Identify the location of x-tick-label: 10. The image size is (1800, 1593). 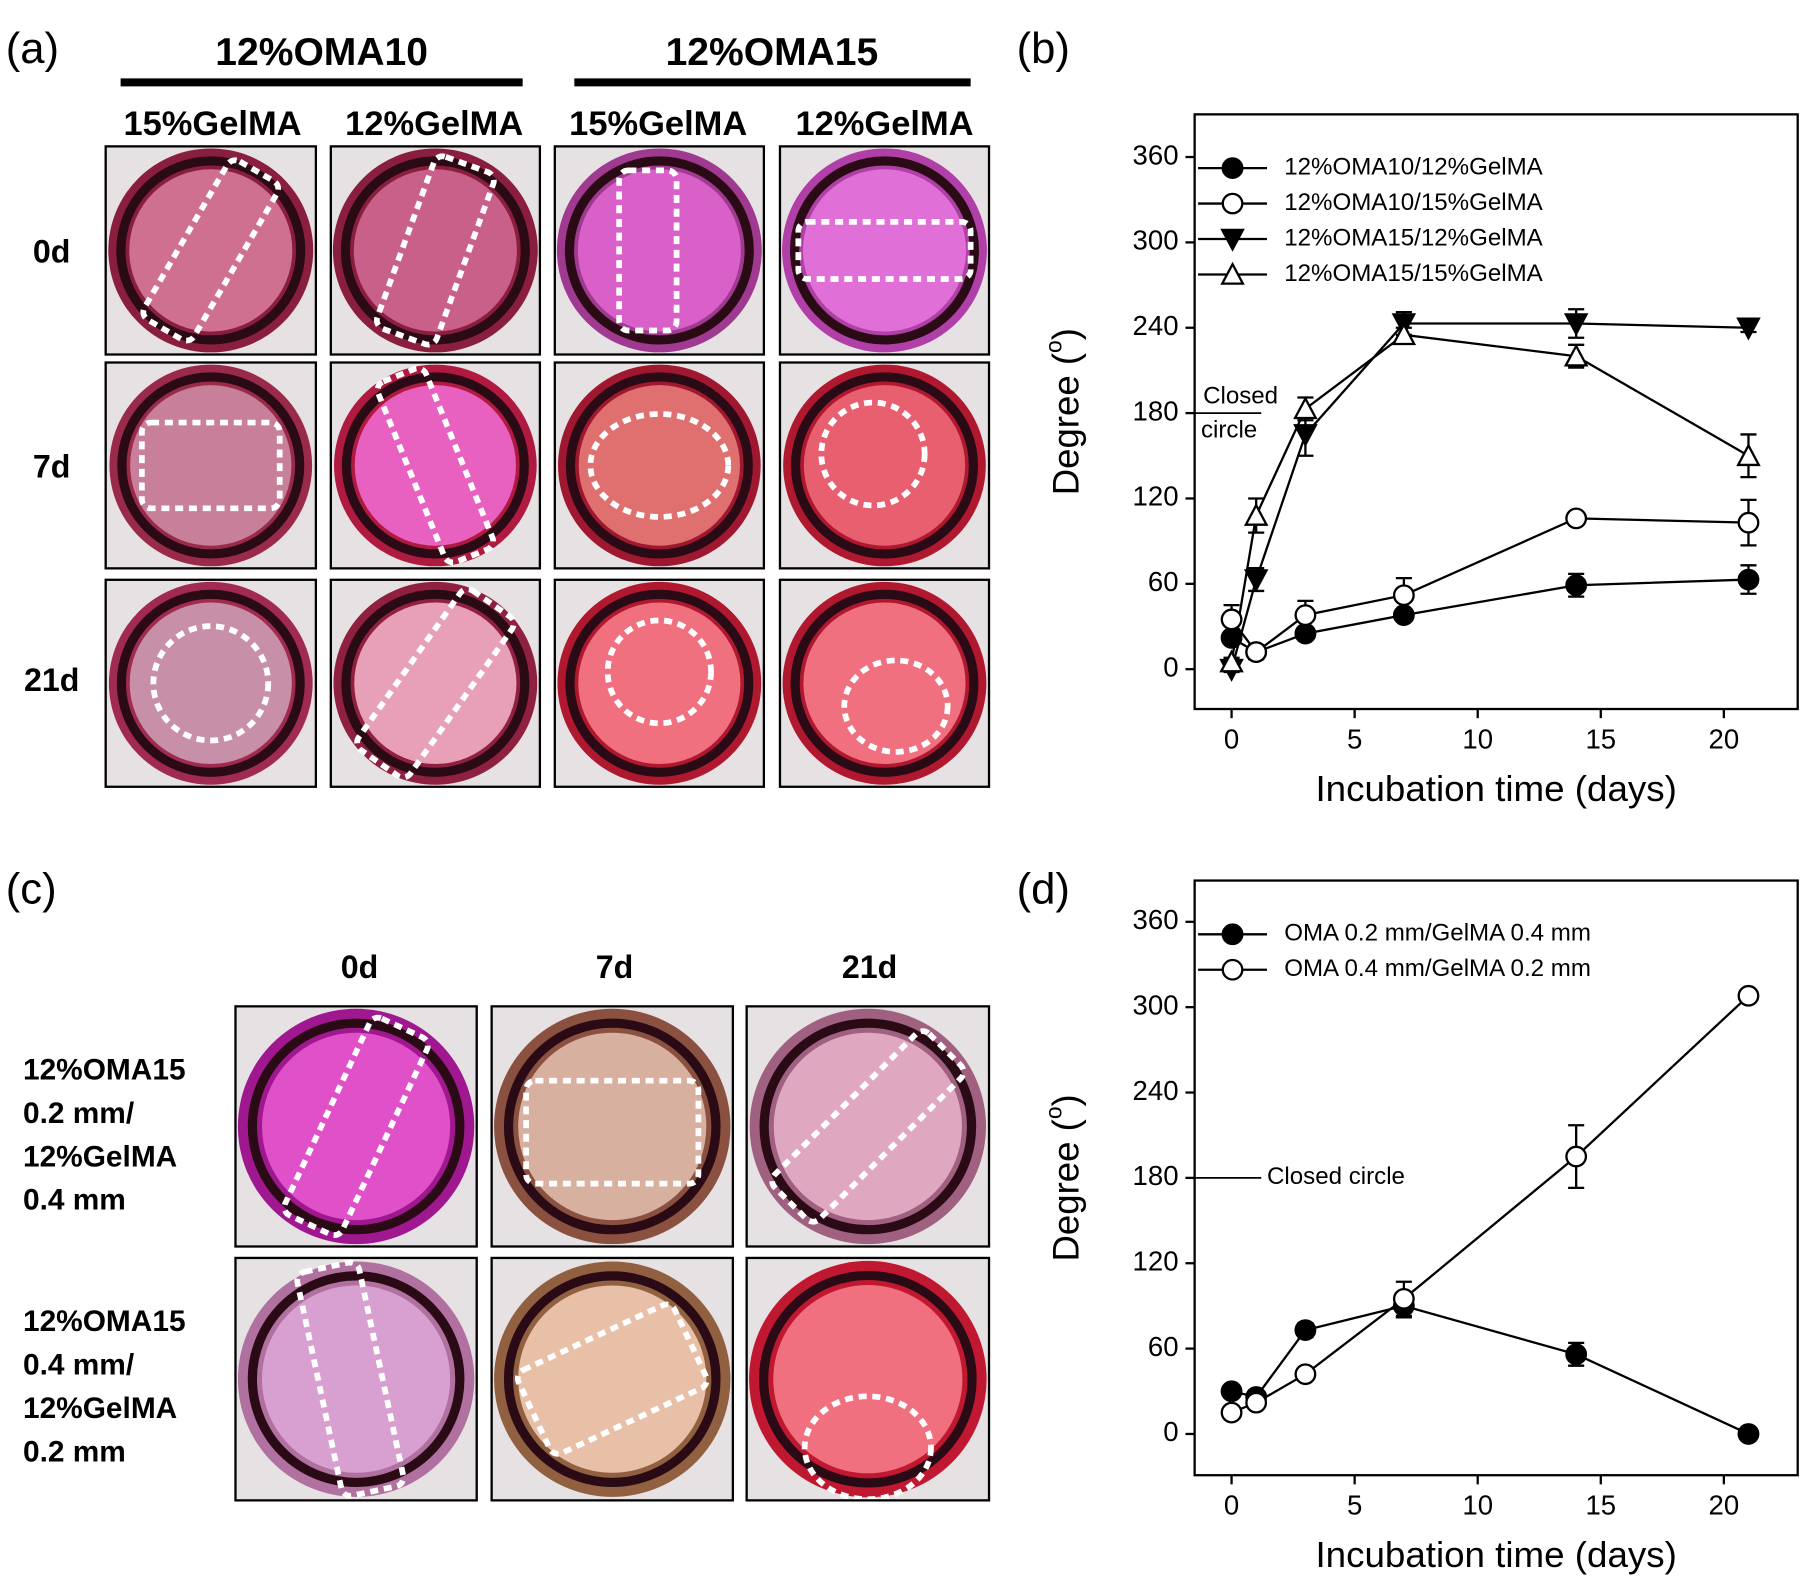
(1477, 1505).